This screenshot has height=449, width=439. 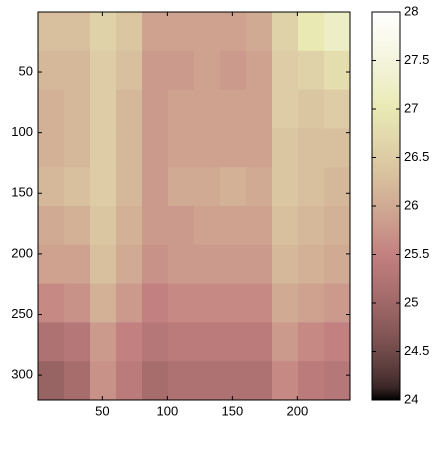 What do you see at coordinates (102, 410) in the screenshot?
I see `x-tick-label: 50` at bounding box center [102, 410].